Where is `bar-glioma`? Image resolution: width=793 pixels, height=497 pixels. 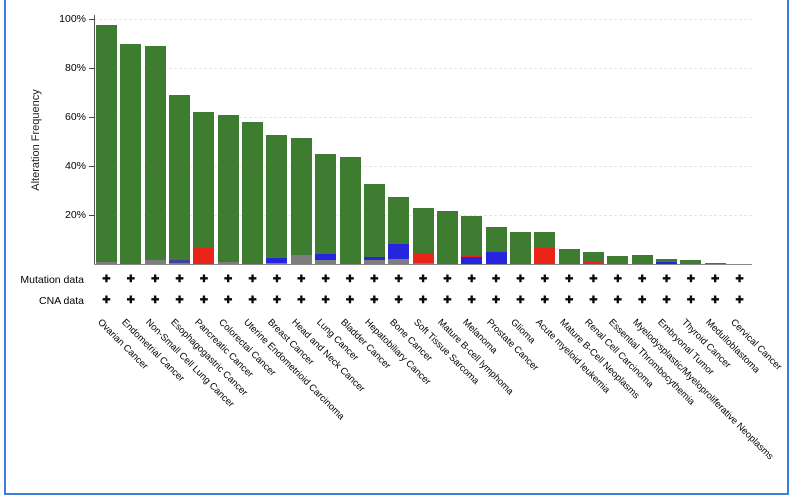
bar-glioma is located at coordinates (520, 248).